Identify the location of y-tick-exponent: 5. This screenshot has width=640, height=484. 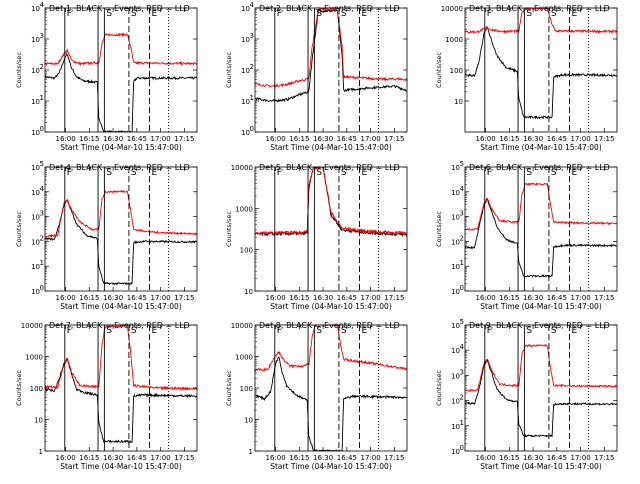
(462, 322).